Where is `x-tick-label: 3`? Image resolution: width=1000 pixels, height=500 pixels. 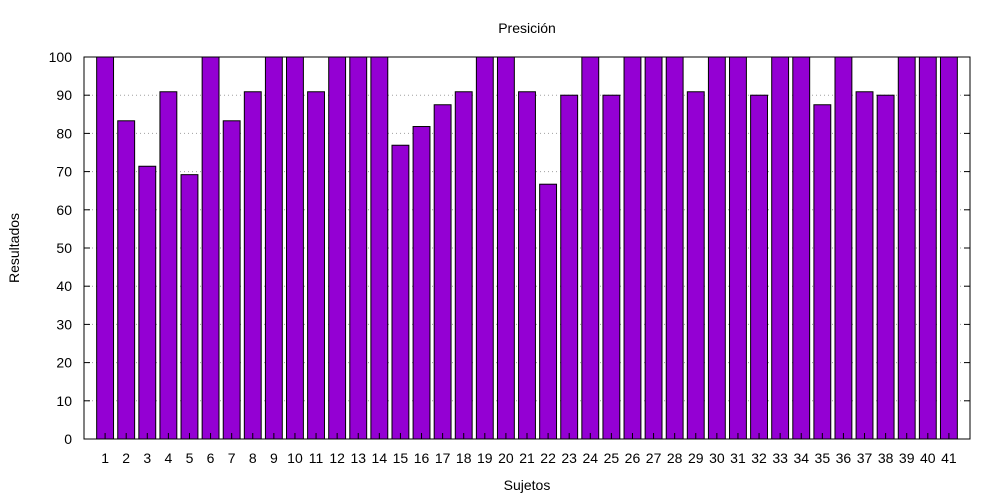 x-tick-label: 3 is located at coordinates (147, 458).